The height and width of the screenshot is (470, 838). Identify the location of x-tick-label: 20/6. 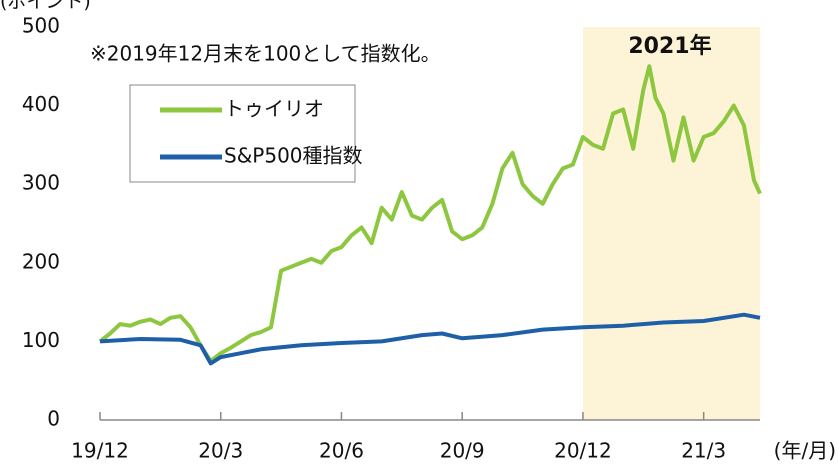
(341, 451).